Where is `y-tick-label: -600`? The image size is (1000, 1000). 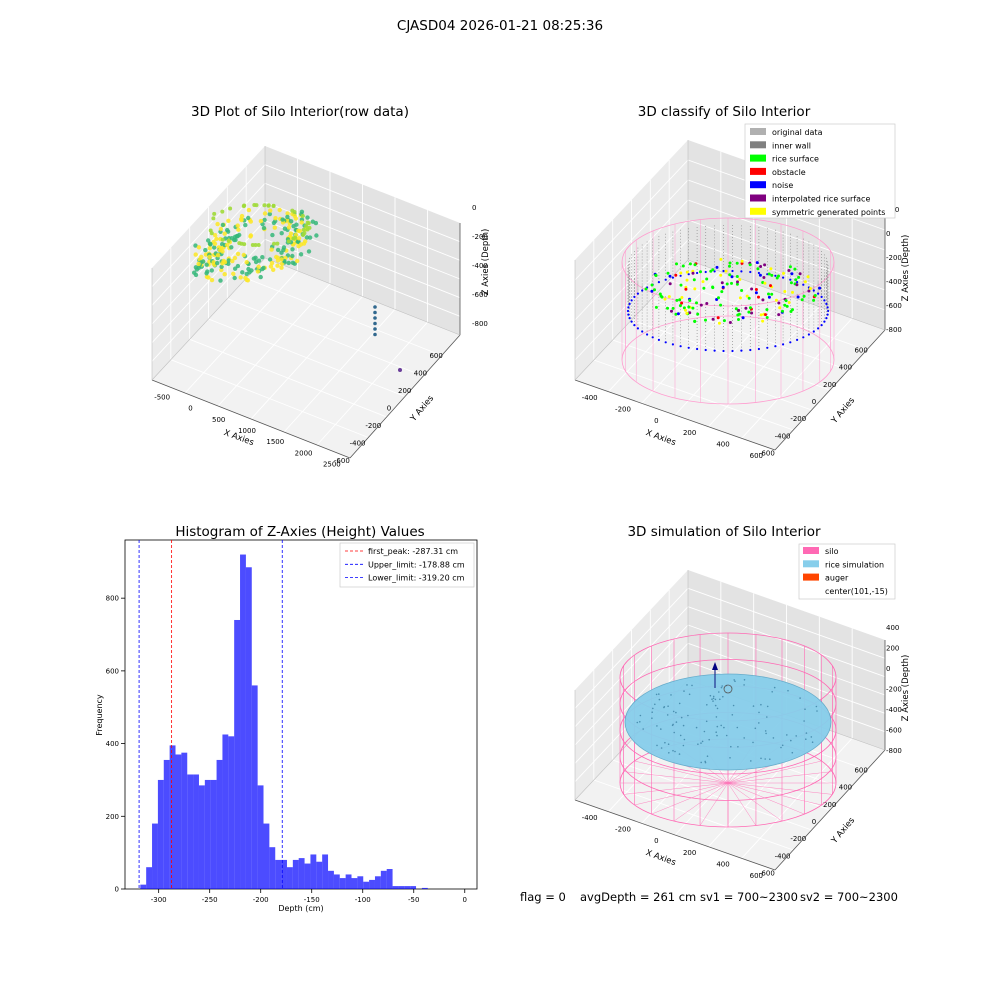
y-tick-label: -600 is located at coordinates (342, 461).